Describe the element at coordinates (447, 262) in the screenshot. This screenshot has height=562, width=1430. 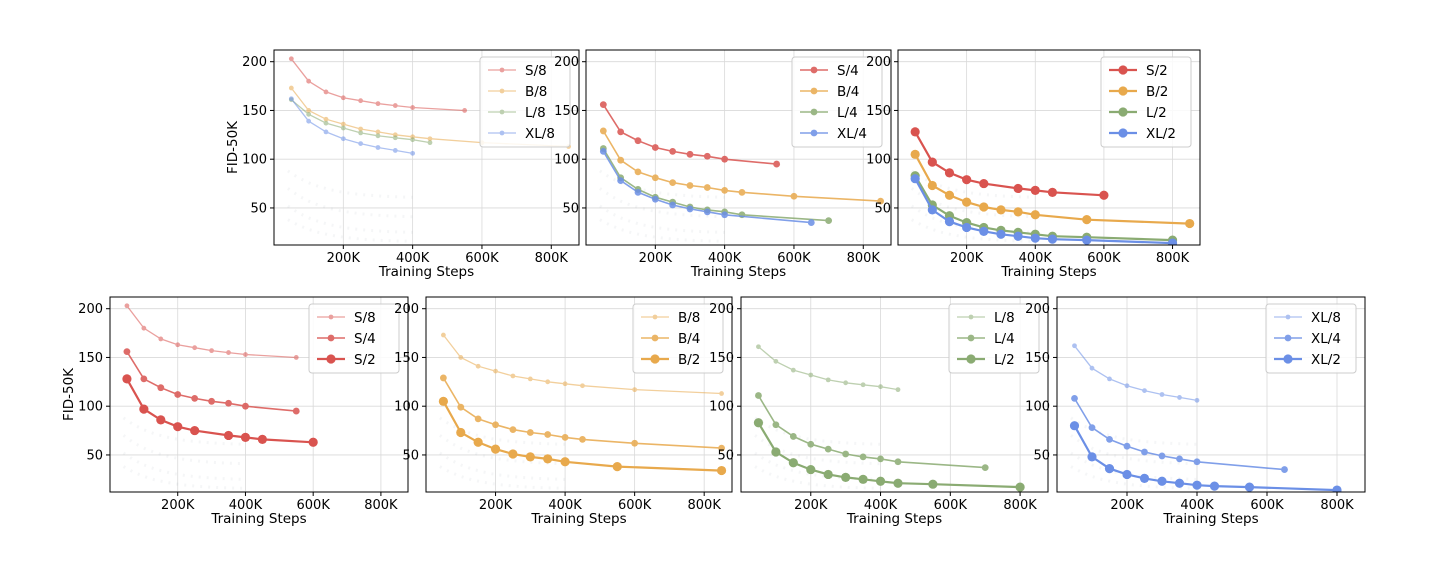
I see `x-axis: 200K 400K 600K 800K Training Steps` at that location.